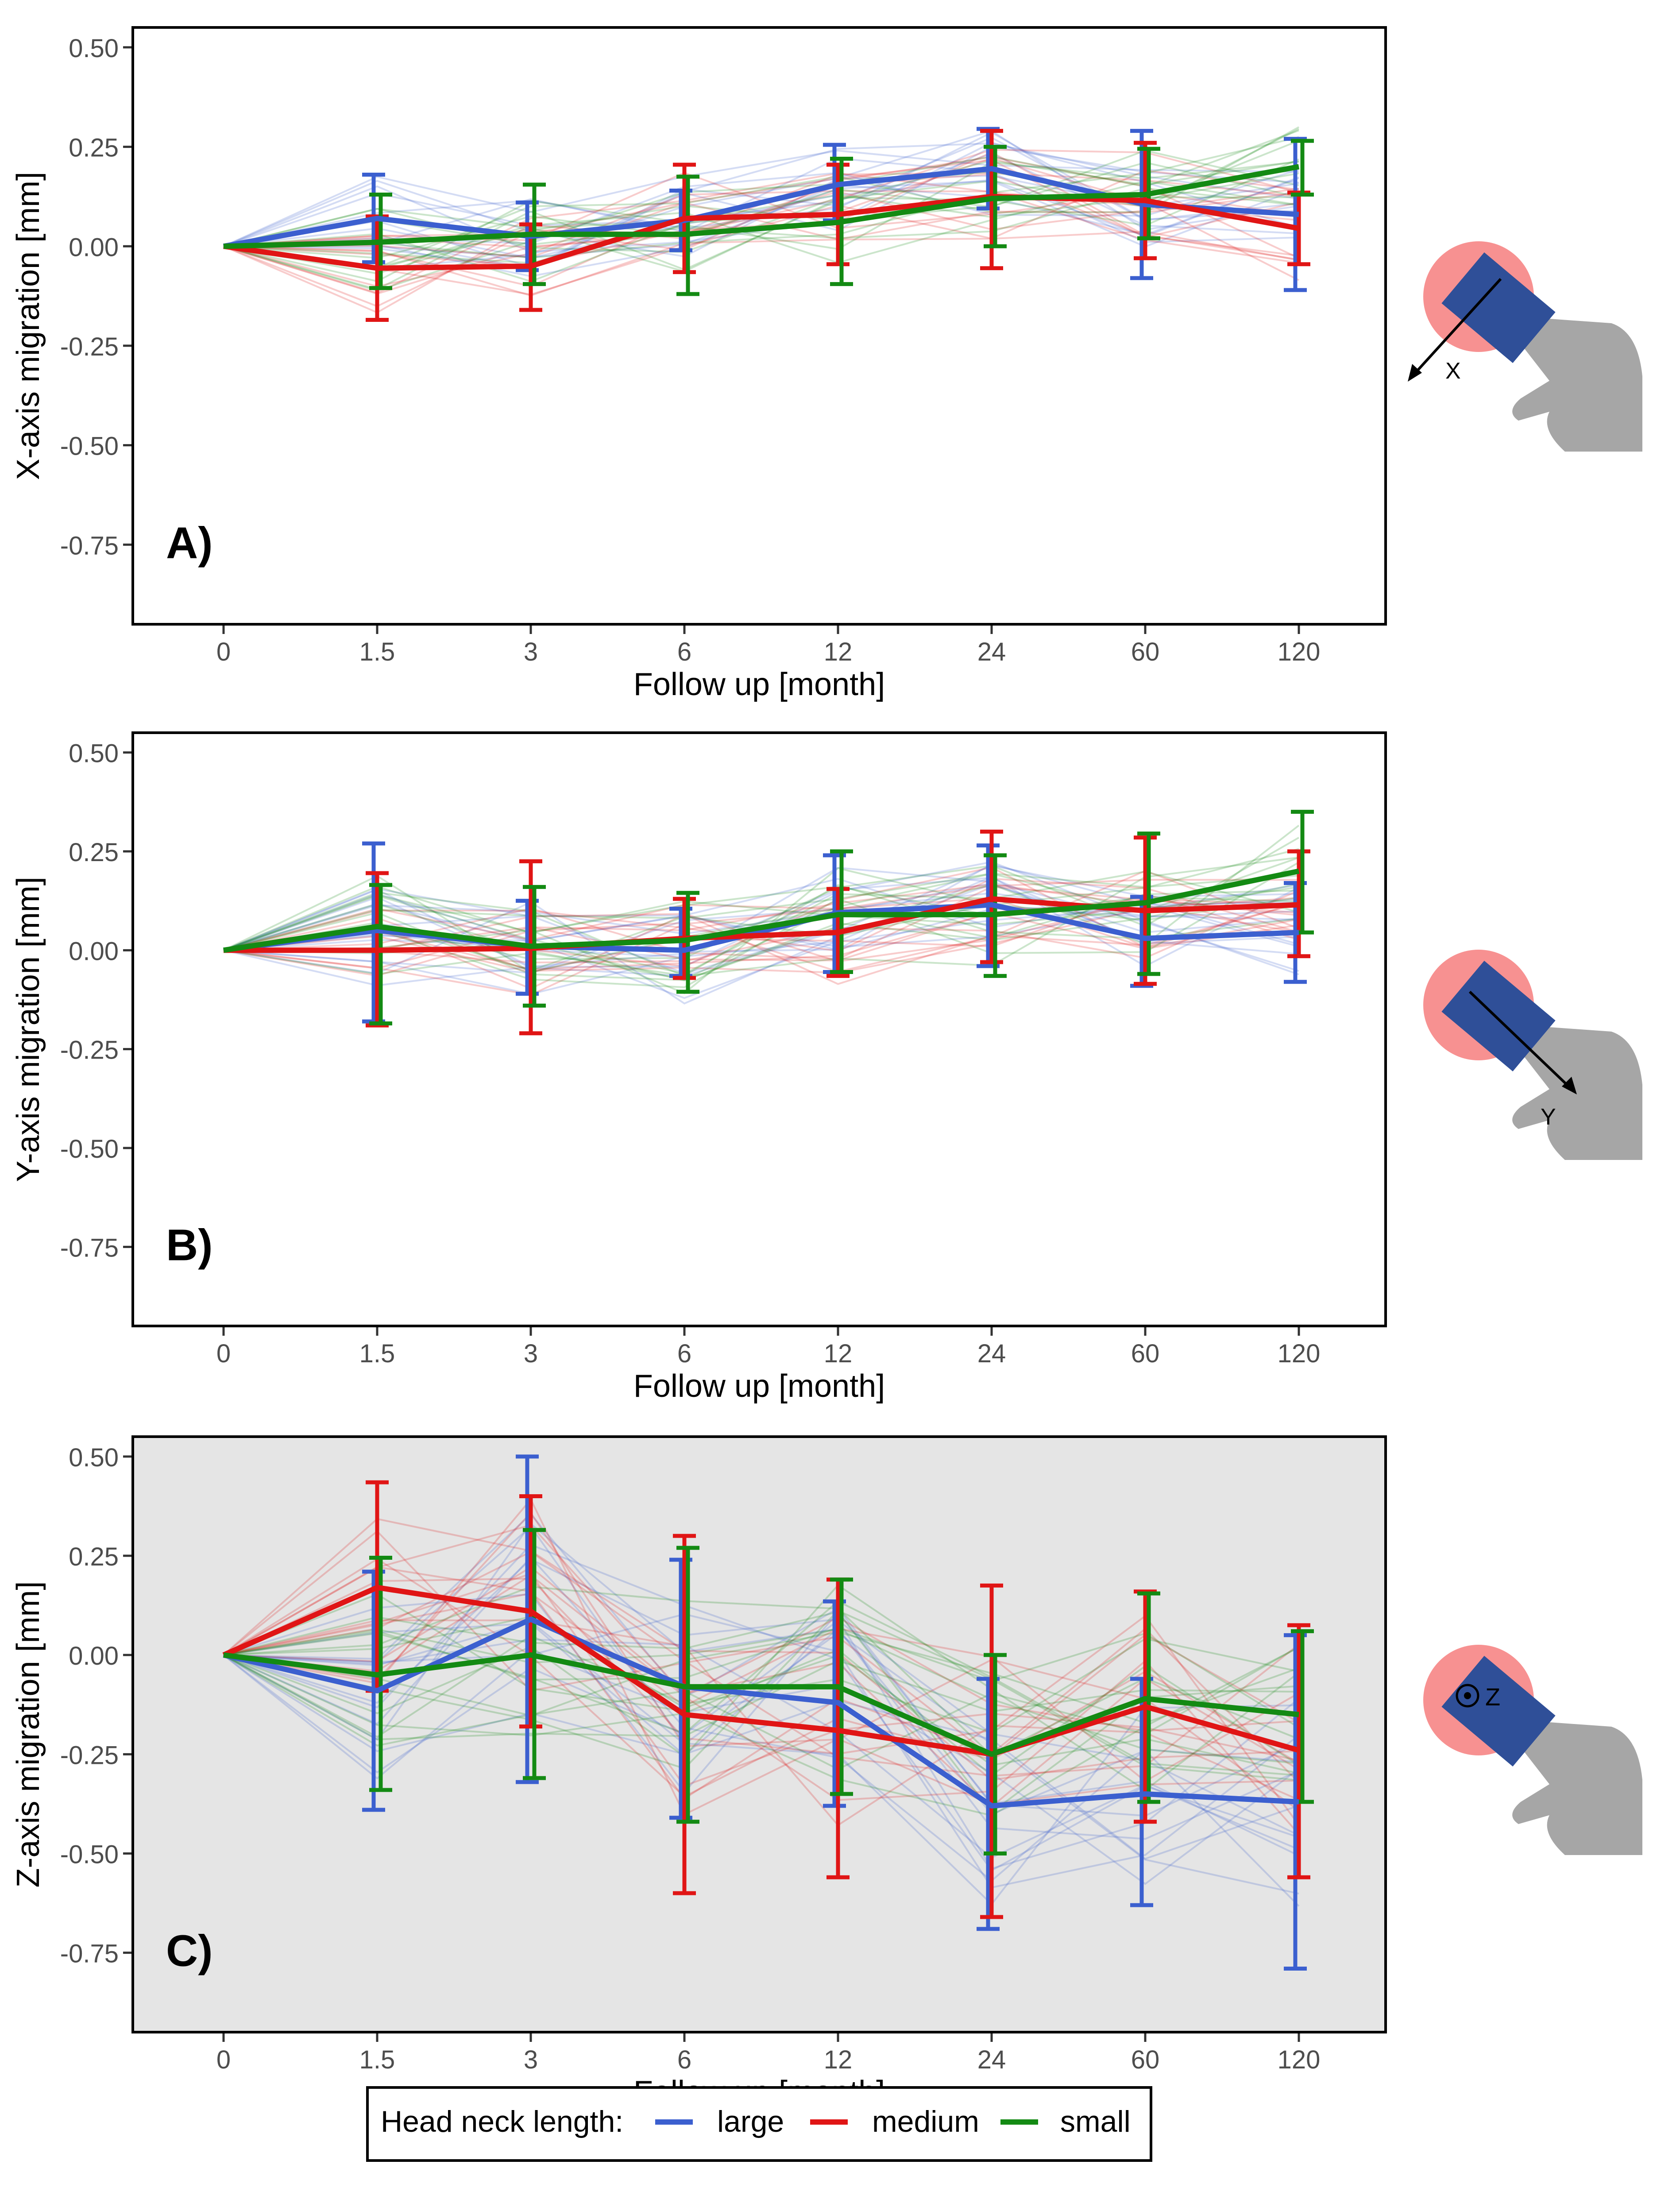 The image size is (1680, 2211). Describe the element at coordinates (1095, 2121) in the screenshot. I see `legend-label-small: small` at that location.